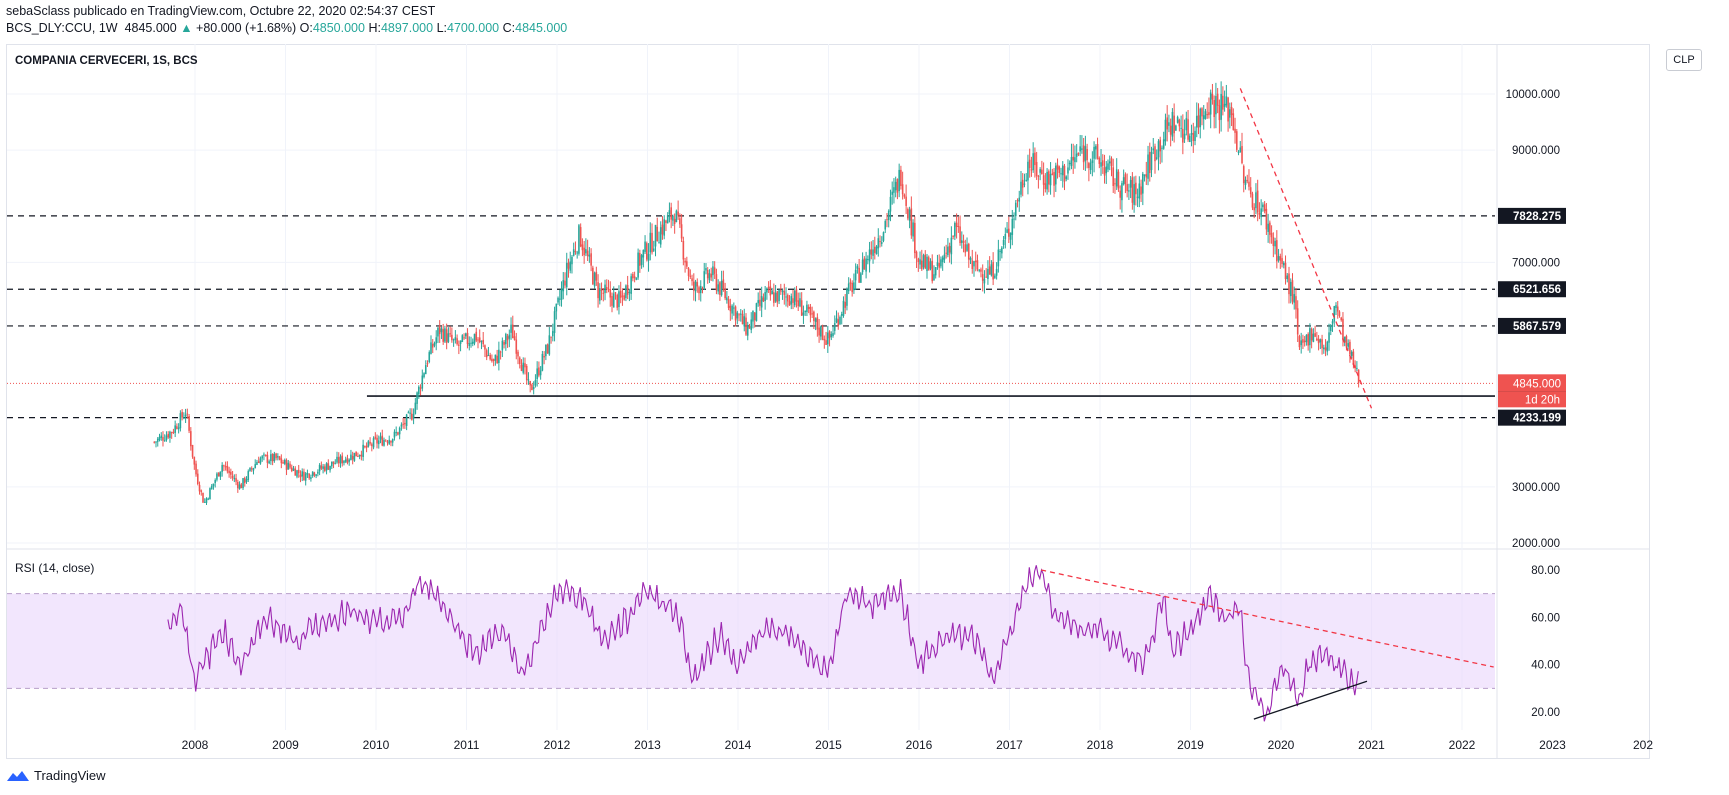 This screenshot has width=1729, height=795. I want to click on footer-brand: TradingView, so click(56, 775).